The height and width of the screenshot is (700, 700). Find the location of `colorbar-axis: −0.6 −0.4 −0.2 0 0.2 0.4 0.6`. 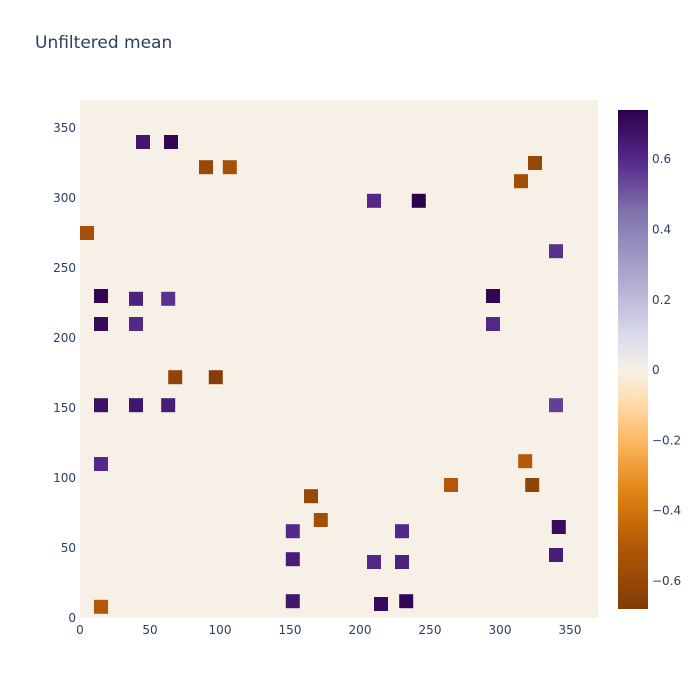

colorbar-axis: −0.6 −0.4 −0.2 0 0.2 0.4 0.6 is located at coordinates (666, 370).